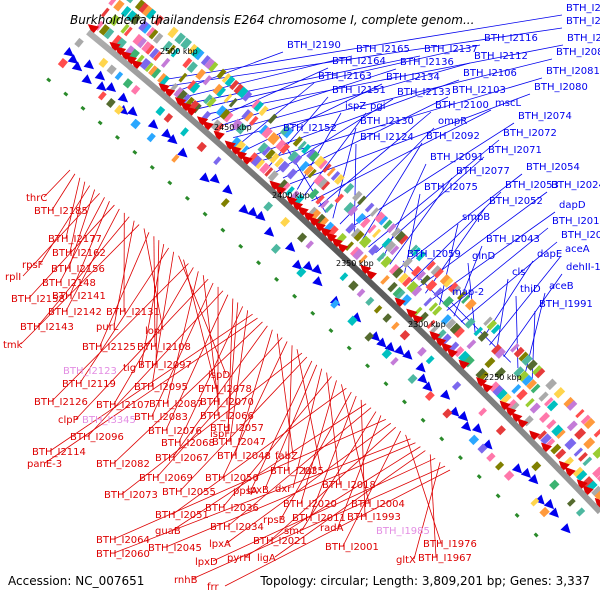 The image size is (600, 600). What do you see at coordinates (237, 428) in the screenshot?
I see `gene-label-bth-i2057: BTH_I2057` at bounding box center [237, 428].